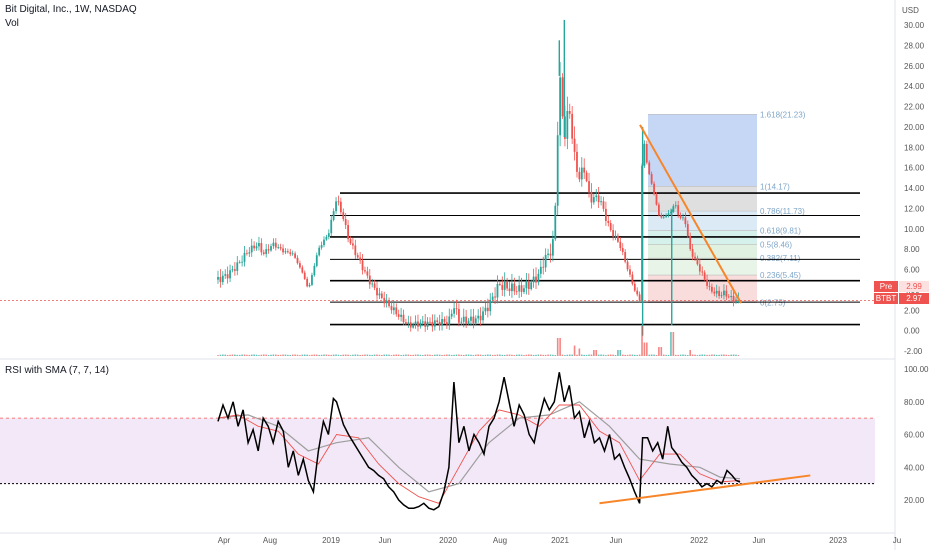  Describe the element at coordinates (782, 211) in the screenshot. I see `fib-label: 0.786(11.73)` at that location.